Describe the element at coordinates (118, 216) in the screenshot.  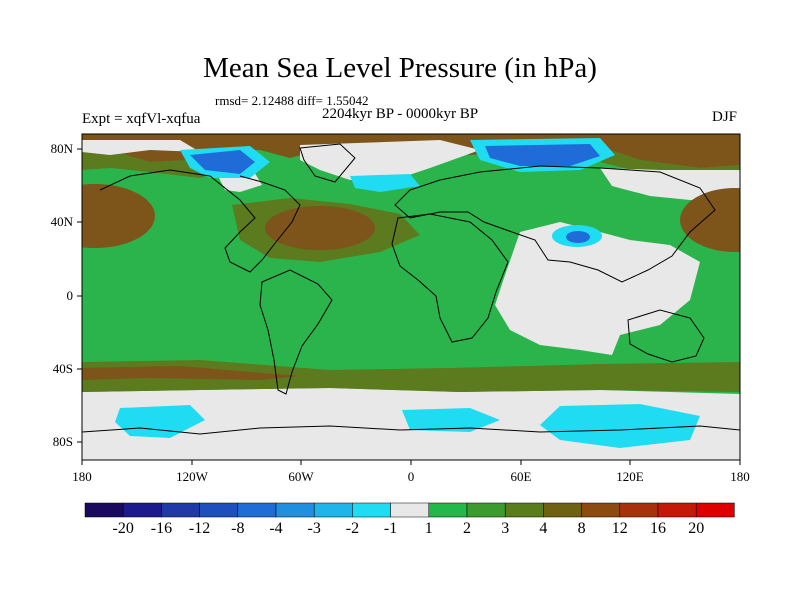
I see `high-north-pacific-west` at that location.